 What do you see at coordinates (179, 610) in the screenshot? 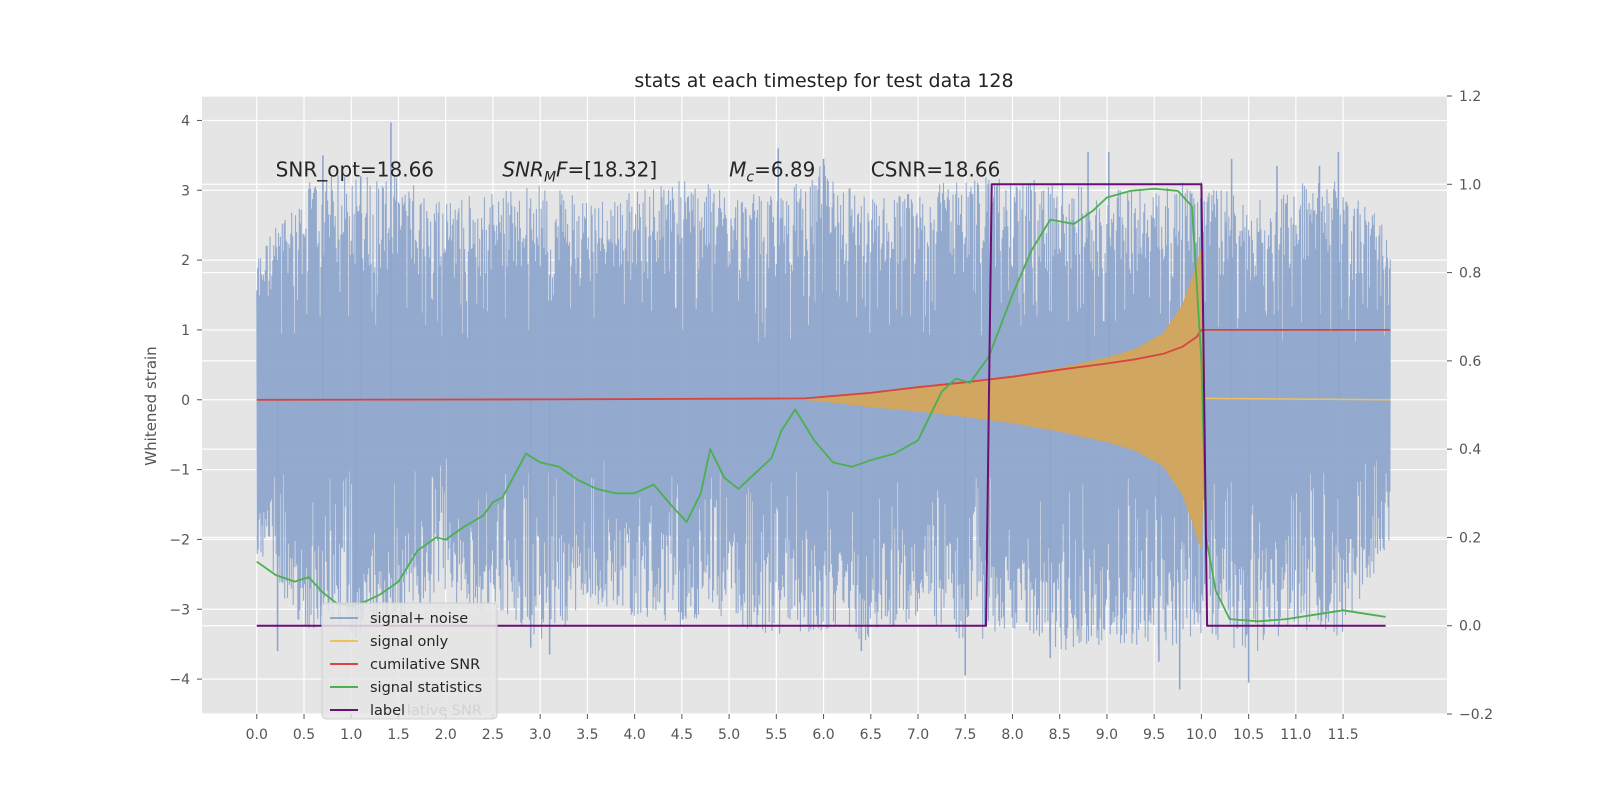
I see `y-tick-label: −3` at bounding box center [179, 610].